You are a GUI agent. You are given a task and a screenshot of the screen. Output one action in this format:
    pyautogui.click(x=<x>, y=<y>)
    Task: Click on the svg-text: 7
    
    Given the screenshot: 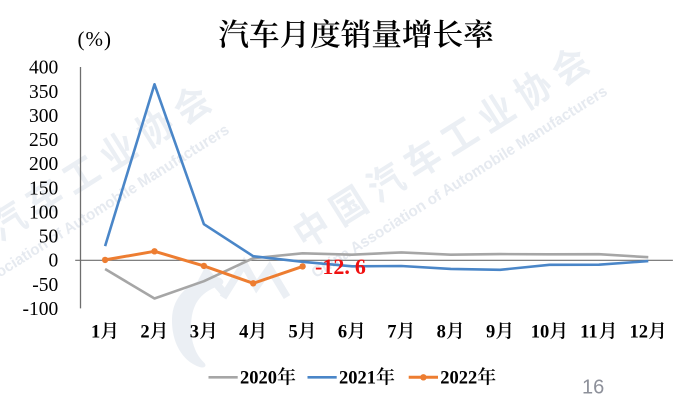 What is the action you would take?
    pyautogui.click(x=391, y=333)
    